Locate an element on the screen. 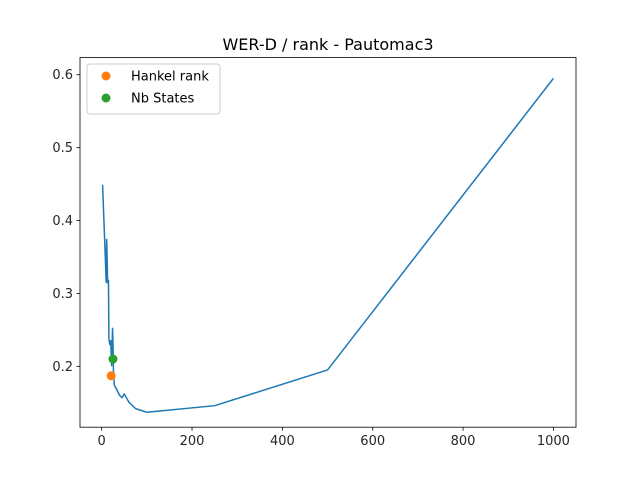  chart-title: WER-D / rank - Pautomac3 is located at coordinates (327, 44).